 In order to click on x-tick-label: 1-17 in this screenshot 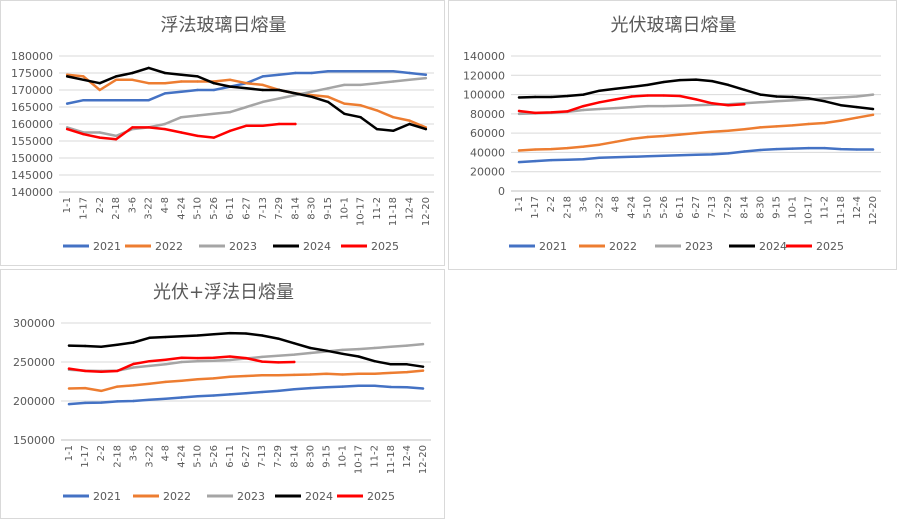, I will do `click(85, 456)`.